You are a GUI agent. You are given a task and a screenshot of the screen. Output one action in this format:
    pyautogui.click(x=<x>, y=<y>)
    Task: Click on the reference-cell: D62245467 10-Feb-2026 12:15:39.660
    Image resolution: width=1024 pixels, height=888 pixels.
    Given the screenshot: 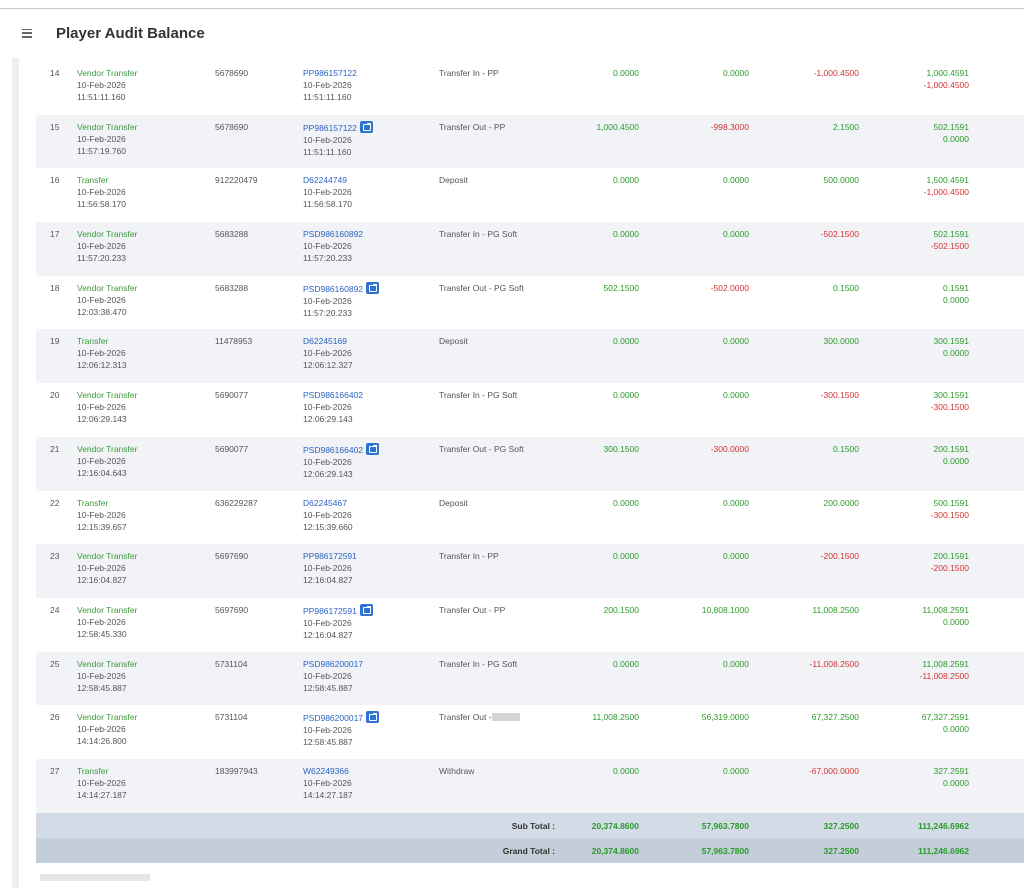 What is the action you would take?
    pyautogui.click(x=371, y=518)
    